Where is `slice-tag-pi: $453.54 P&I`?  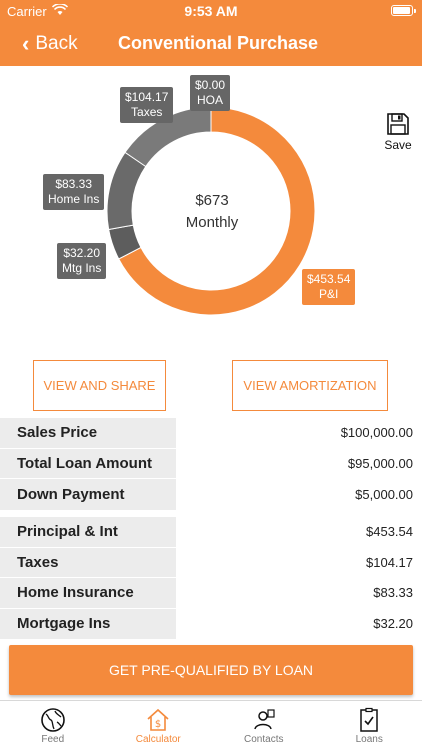 slice-tag-pi: $453.54 P&I is located at coordinates (329, 287).